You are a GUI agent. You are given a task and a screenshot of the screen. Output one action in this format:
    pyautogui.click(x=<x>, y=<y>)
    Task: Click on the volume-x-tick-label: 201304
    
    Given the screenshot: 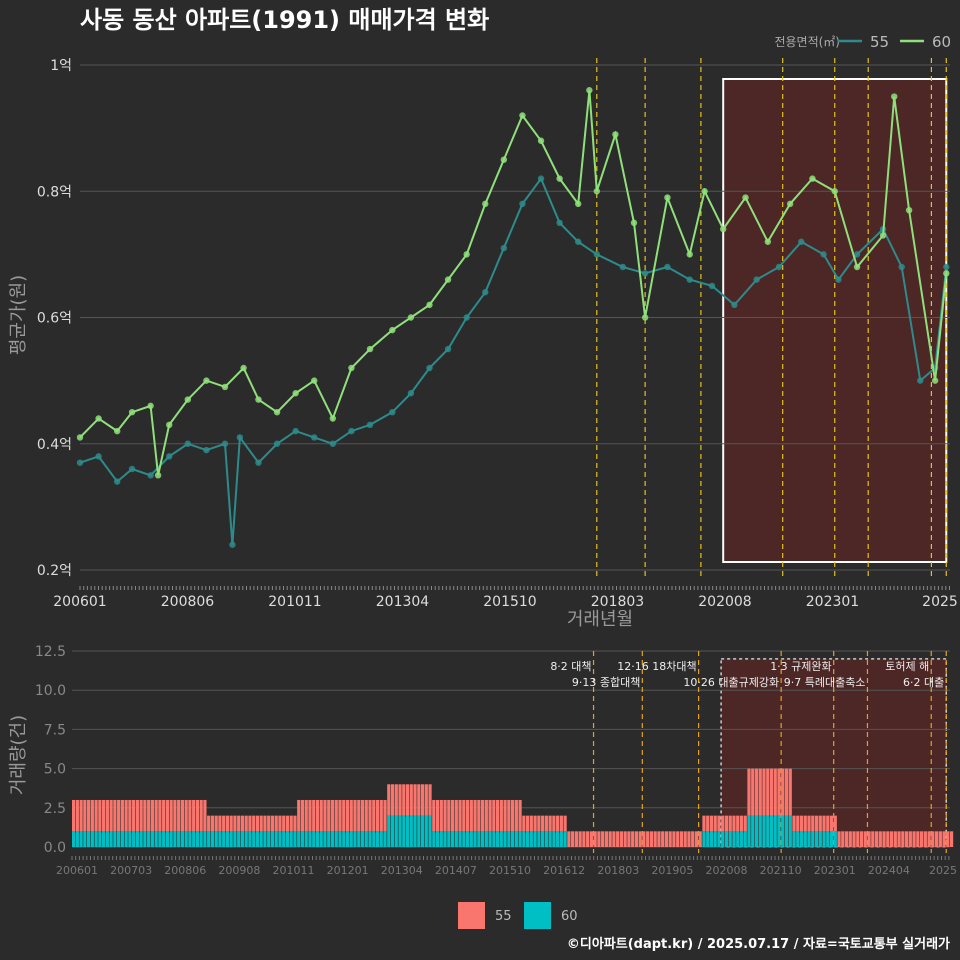 What is the action you would take?
    pyautogui.click(x=402, y=870)
    